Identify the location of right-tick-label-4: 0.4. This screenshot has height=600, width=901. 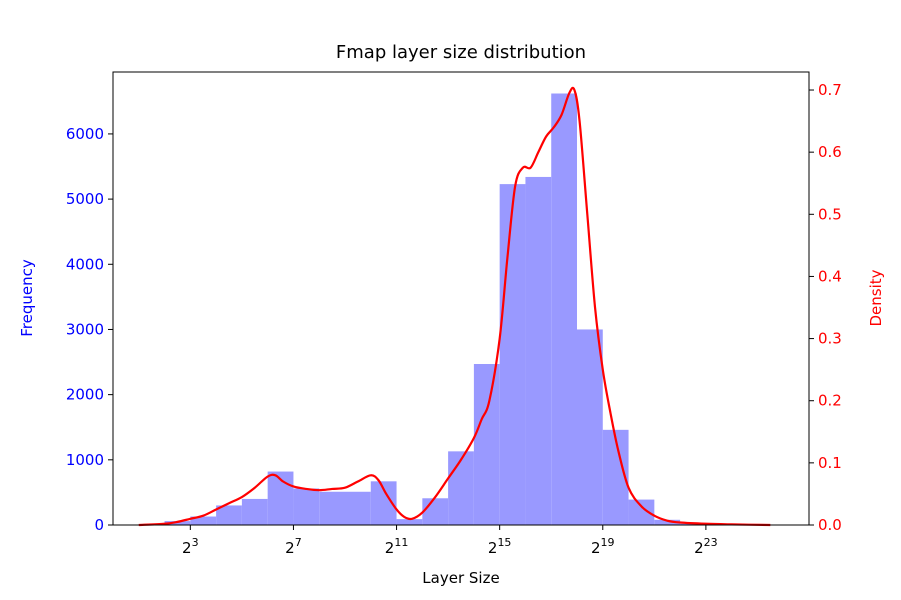
(830, 276).